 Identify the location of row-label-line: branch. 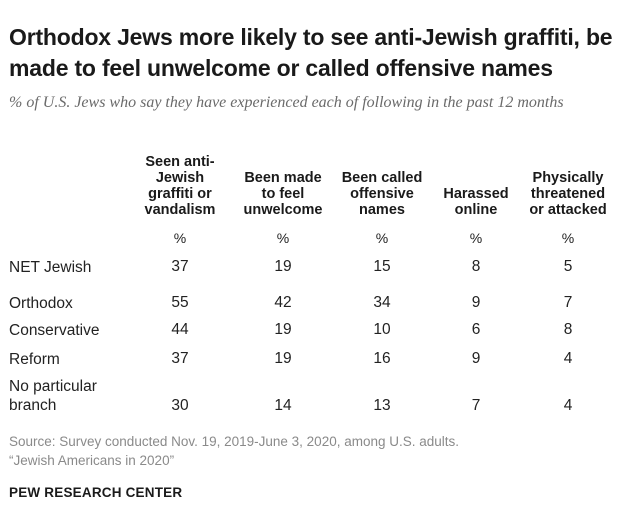
(33, 405).